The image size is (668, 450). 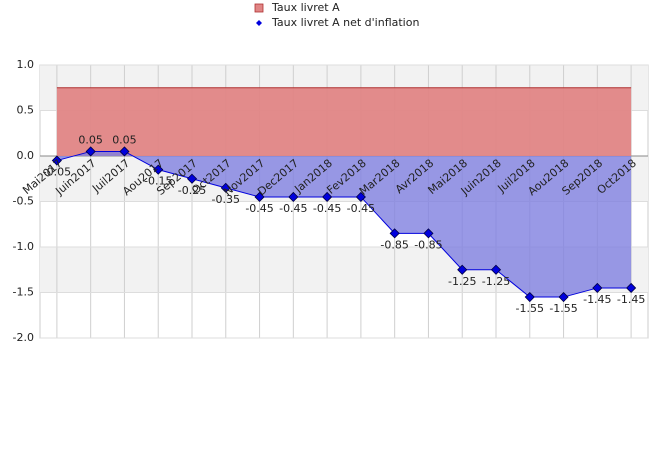 I want to click on value-label: -0.25, so click(x=192, y=190).